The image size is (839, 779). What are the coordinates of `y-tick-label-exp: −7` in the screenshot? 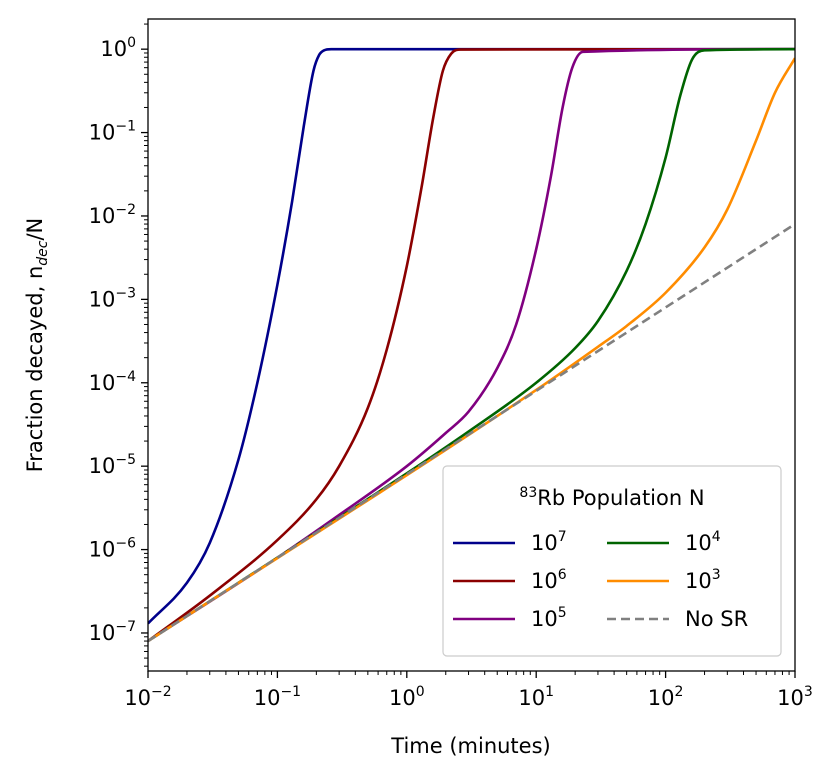 It's located at (125, 627).